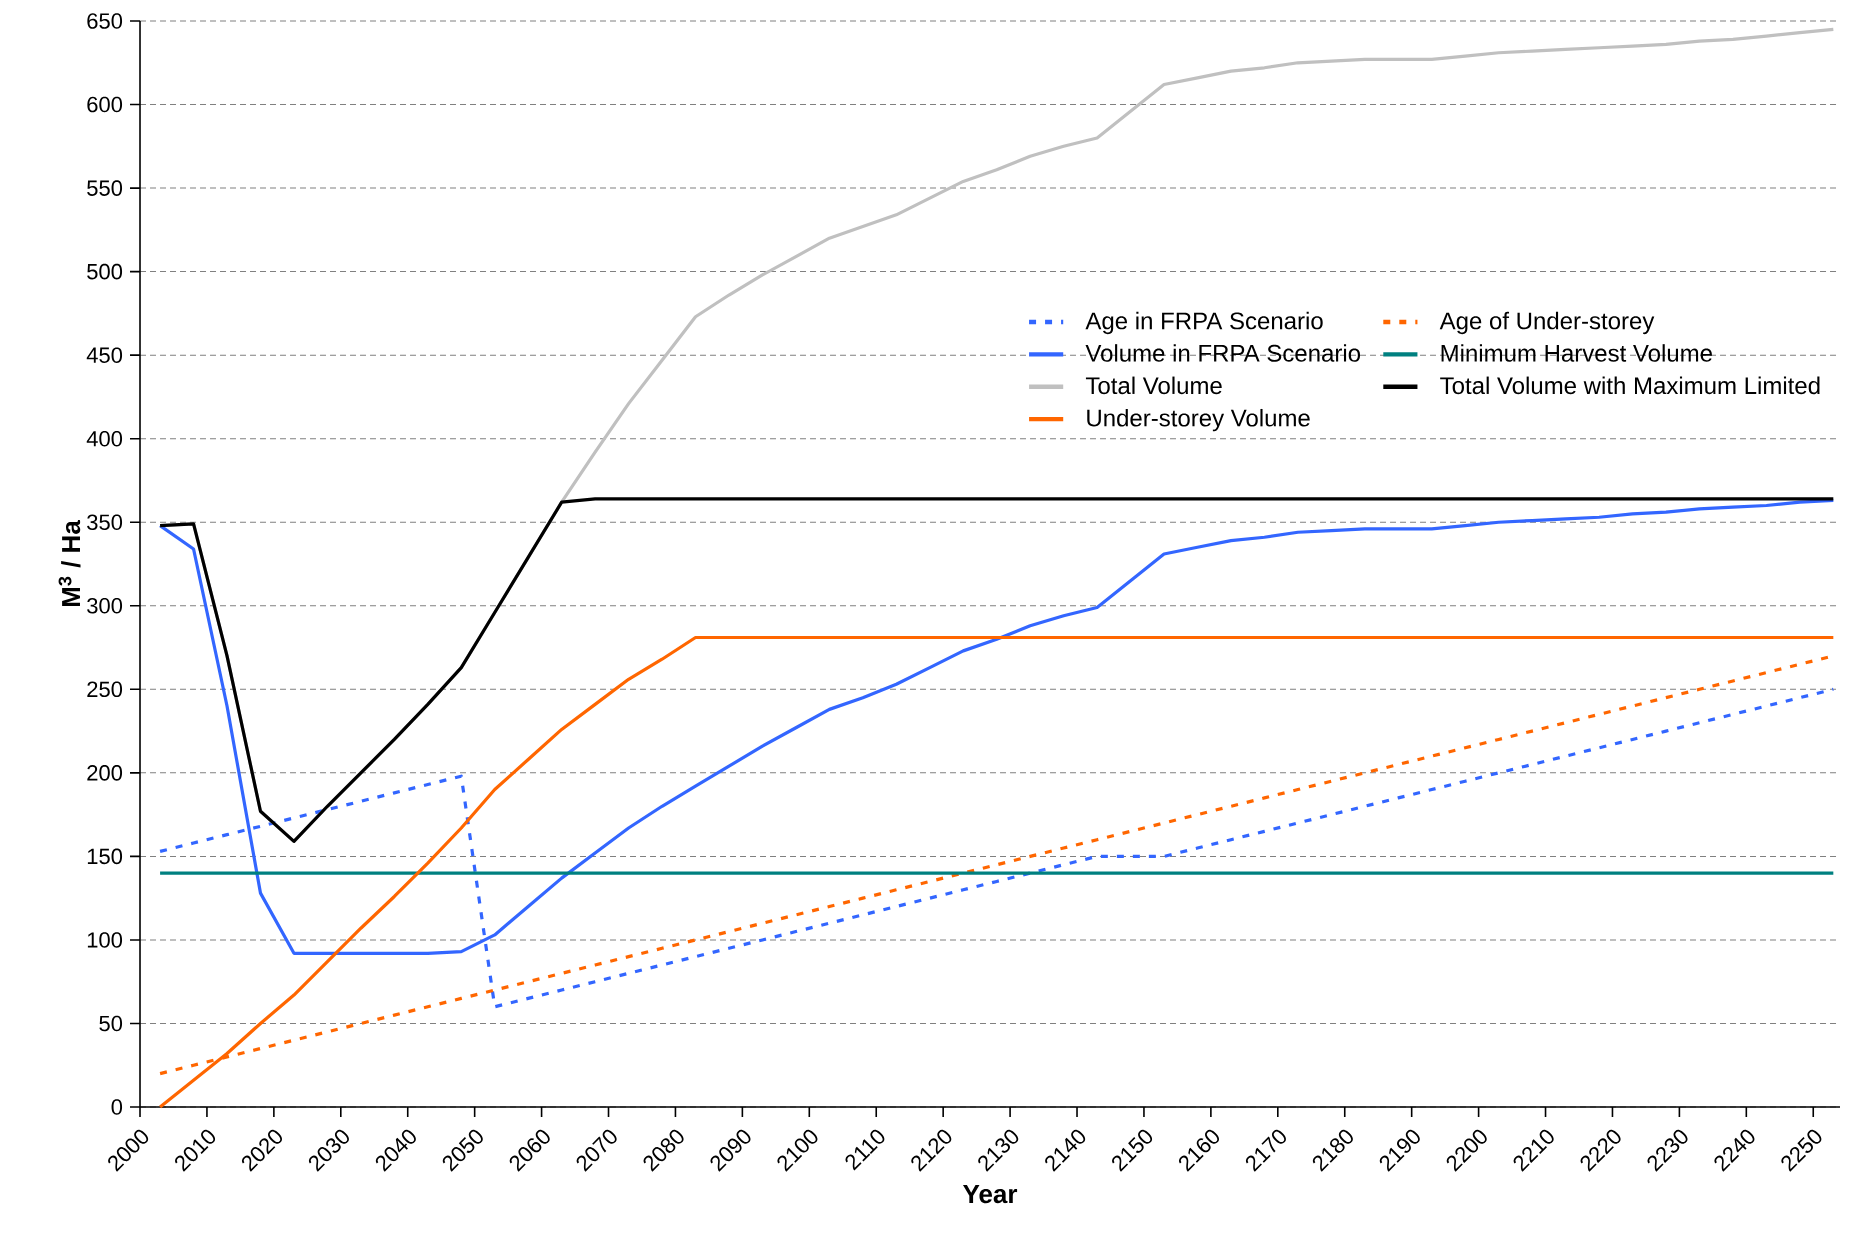  Describe the element at coordinates (117, 1107) in the screenshot. I see `y-tick-label: 0` at that location.